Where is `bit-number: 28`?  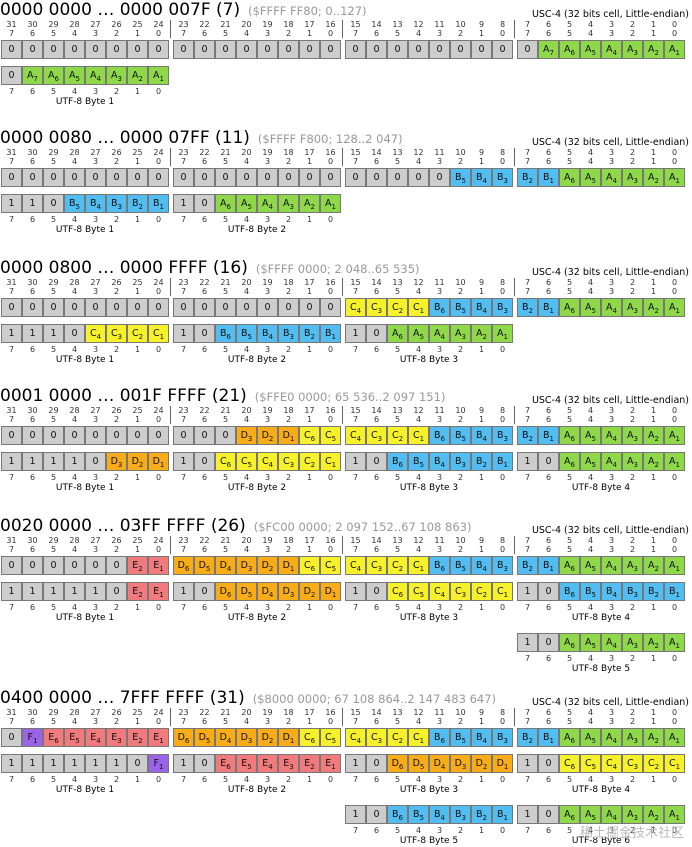 bit-number: 28 is located at coordinates (74, 540).